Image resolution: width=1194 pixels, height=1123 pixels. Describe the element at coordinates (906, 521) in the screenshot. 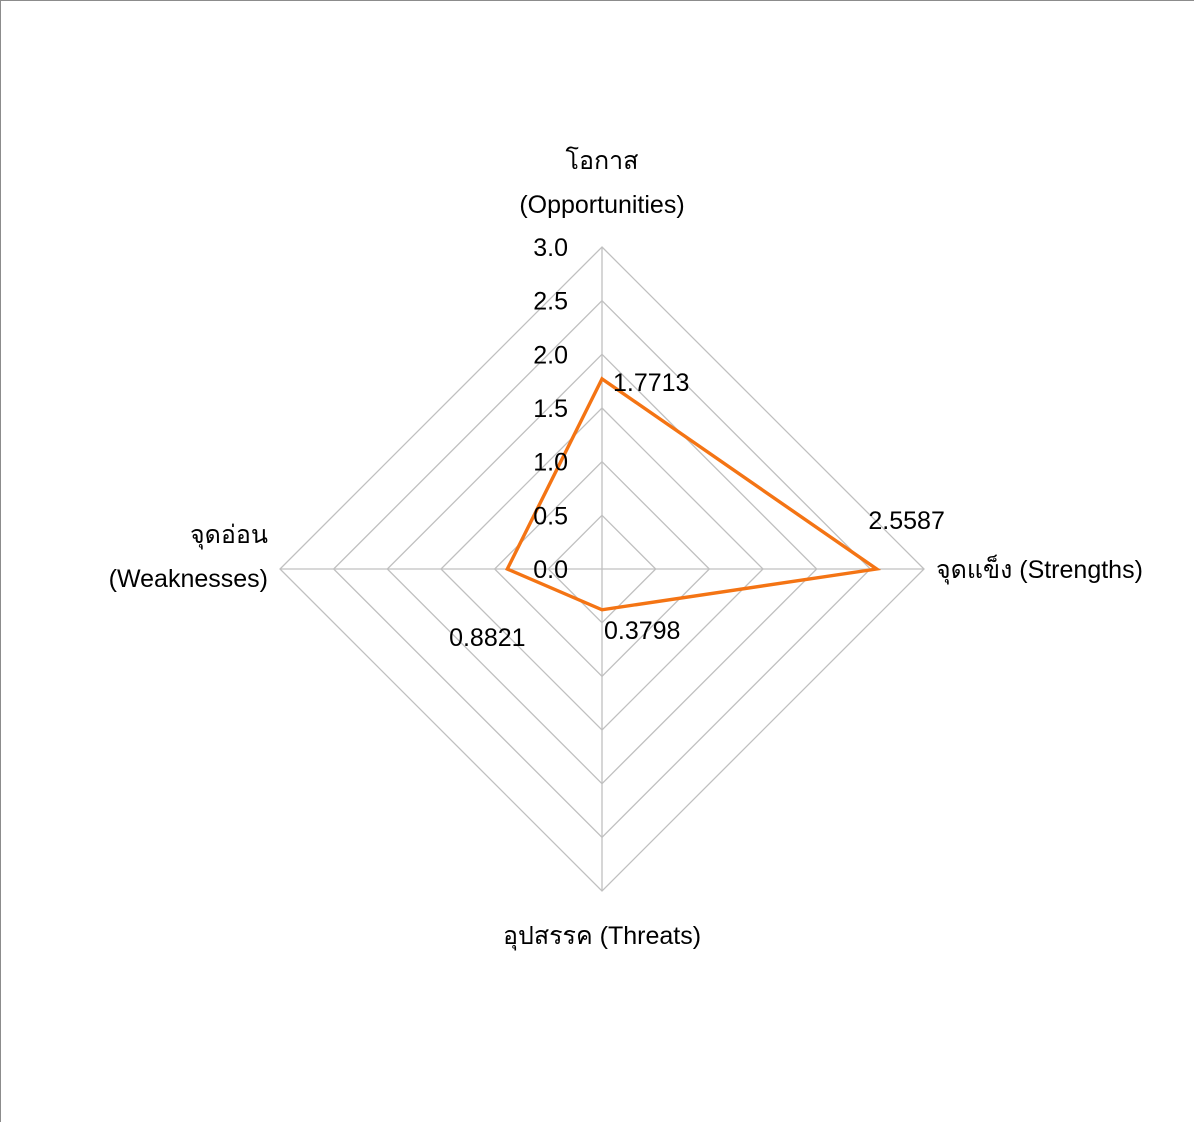

I see `data-label: 2.5587` at that location.